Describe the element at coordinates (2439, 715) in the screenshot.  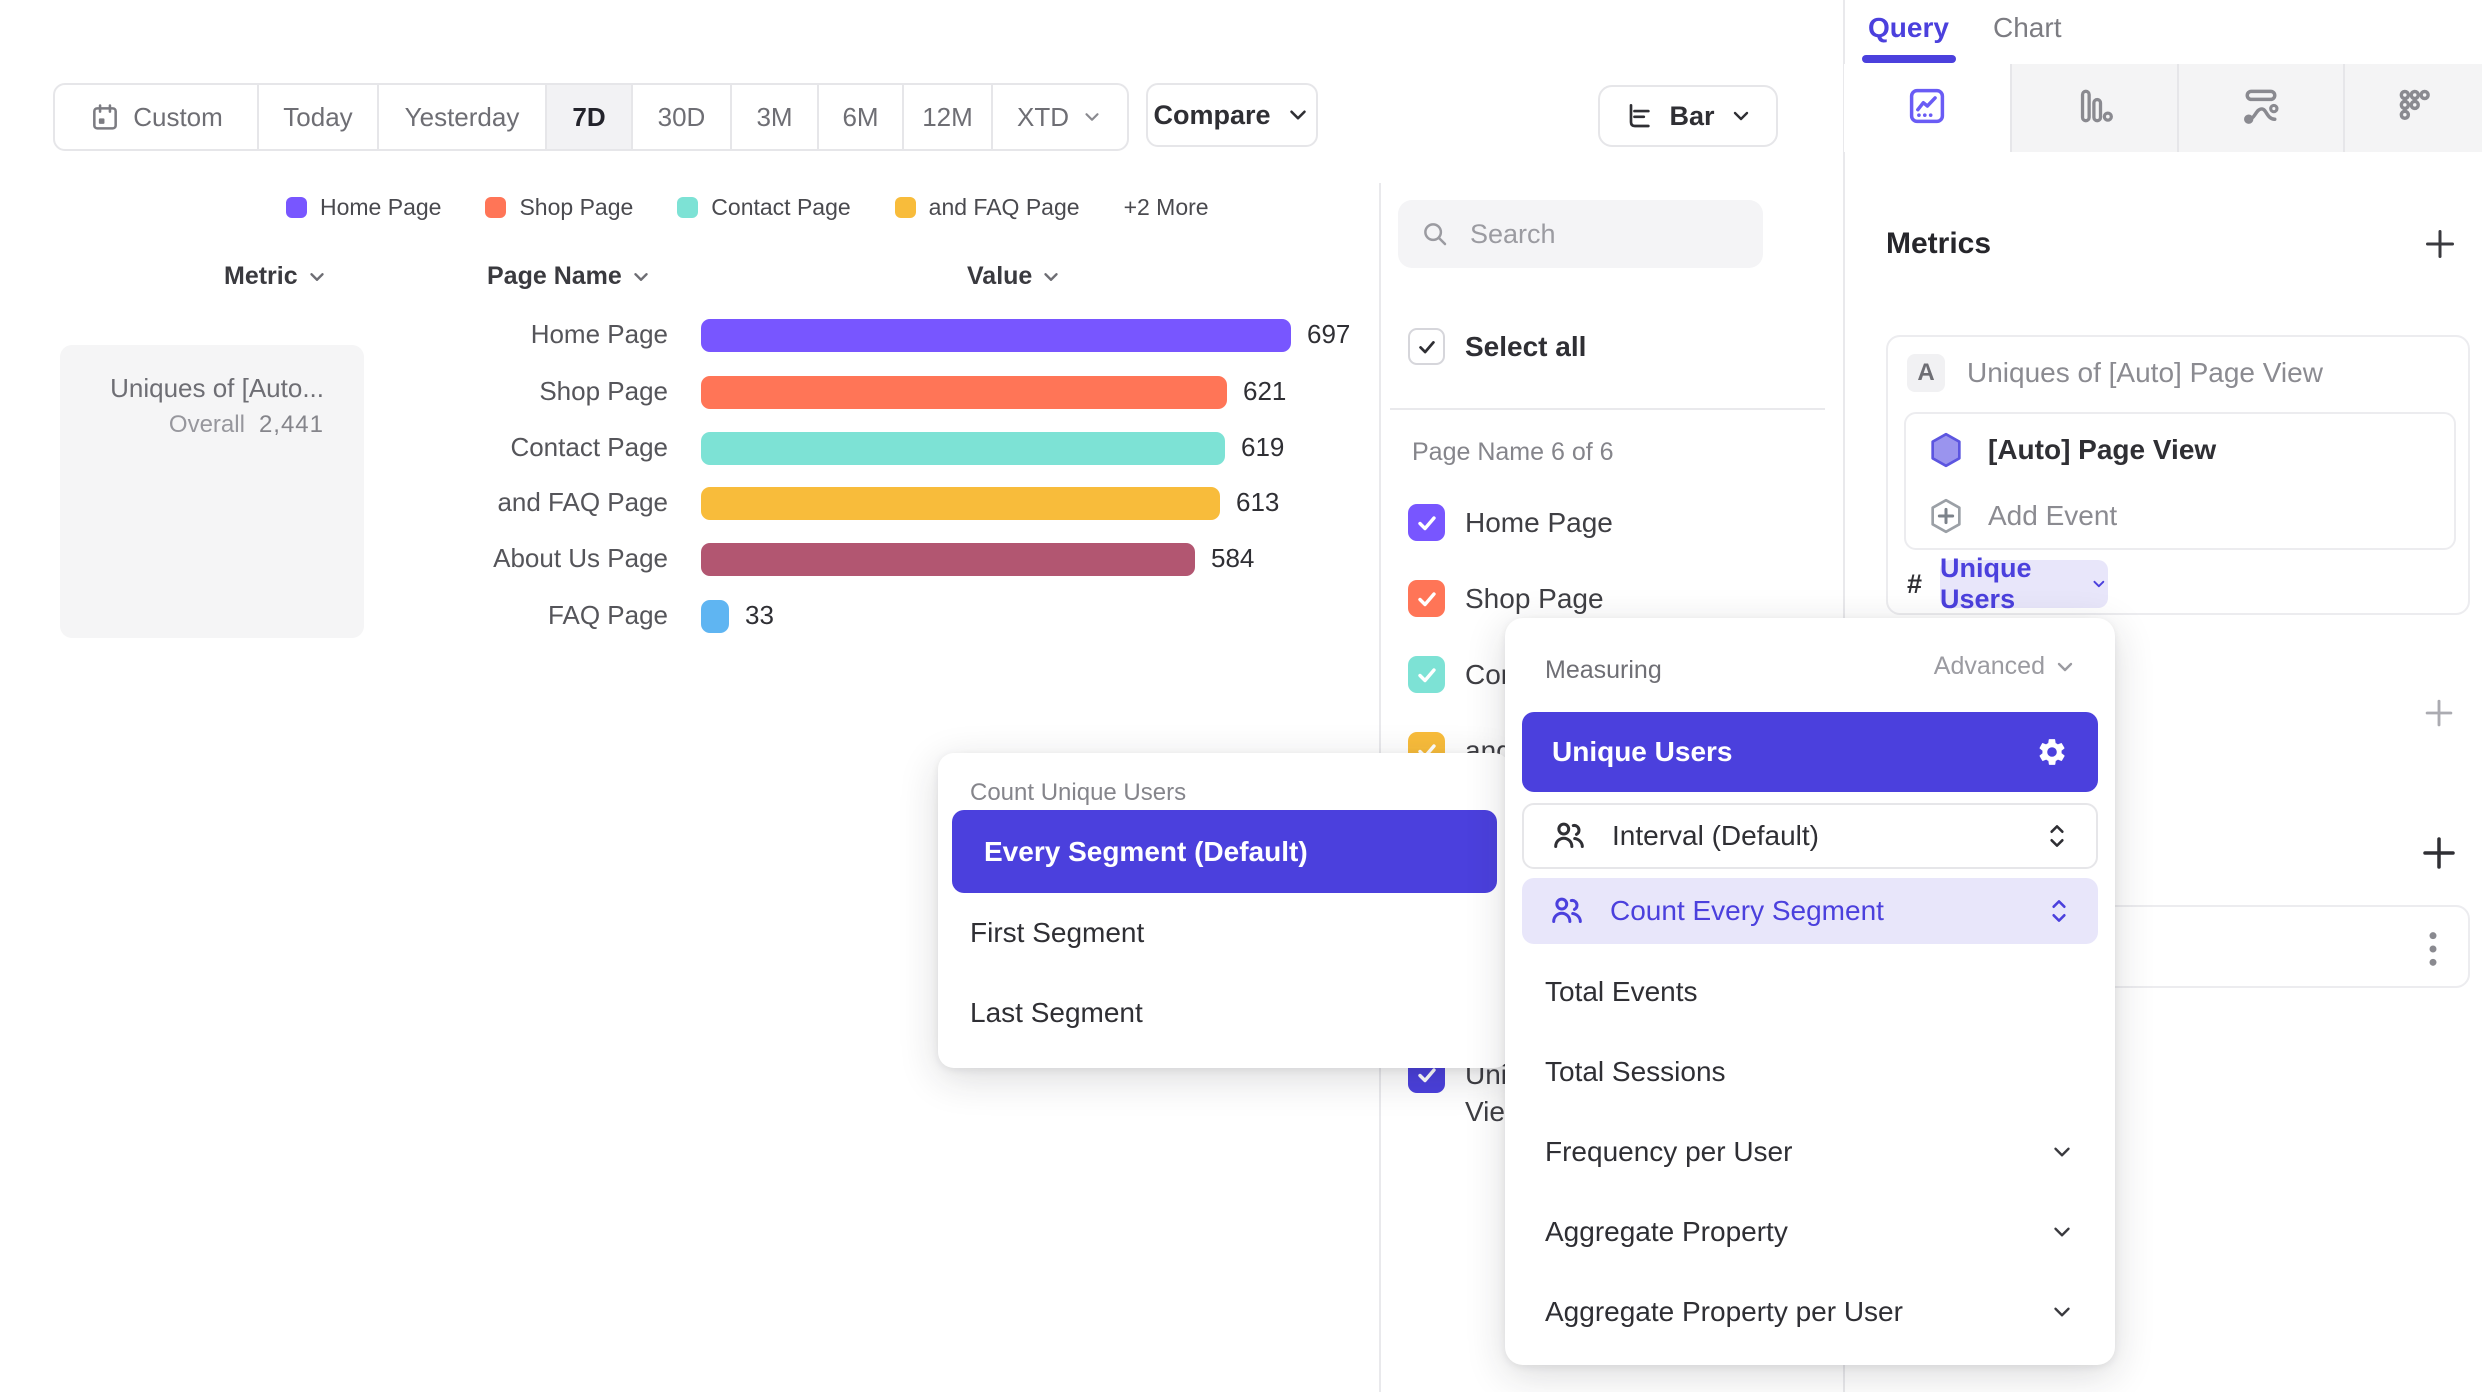
I see `add-filter-button` at that location.